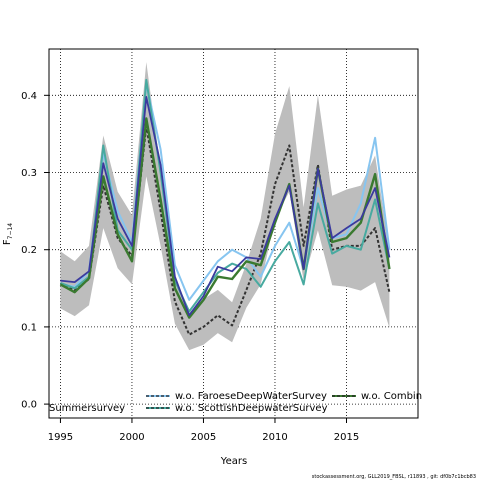  I want to click on svg-text: F7−14, so click(8, 234).